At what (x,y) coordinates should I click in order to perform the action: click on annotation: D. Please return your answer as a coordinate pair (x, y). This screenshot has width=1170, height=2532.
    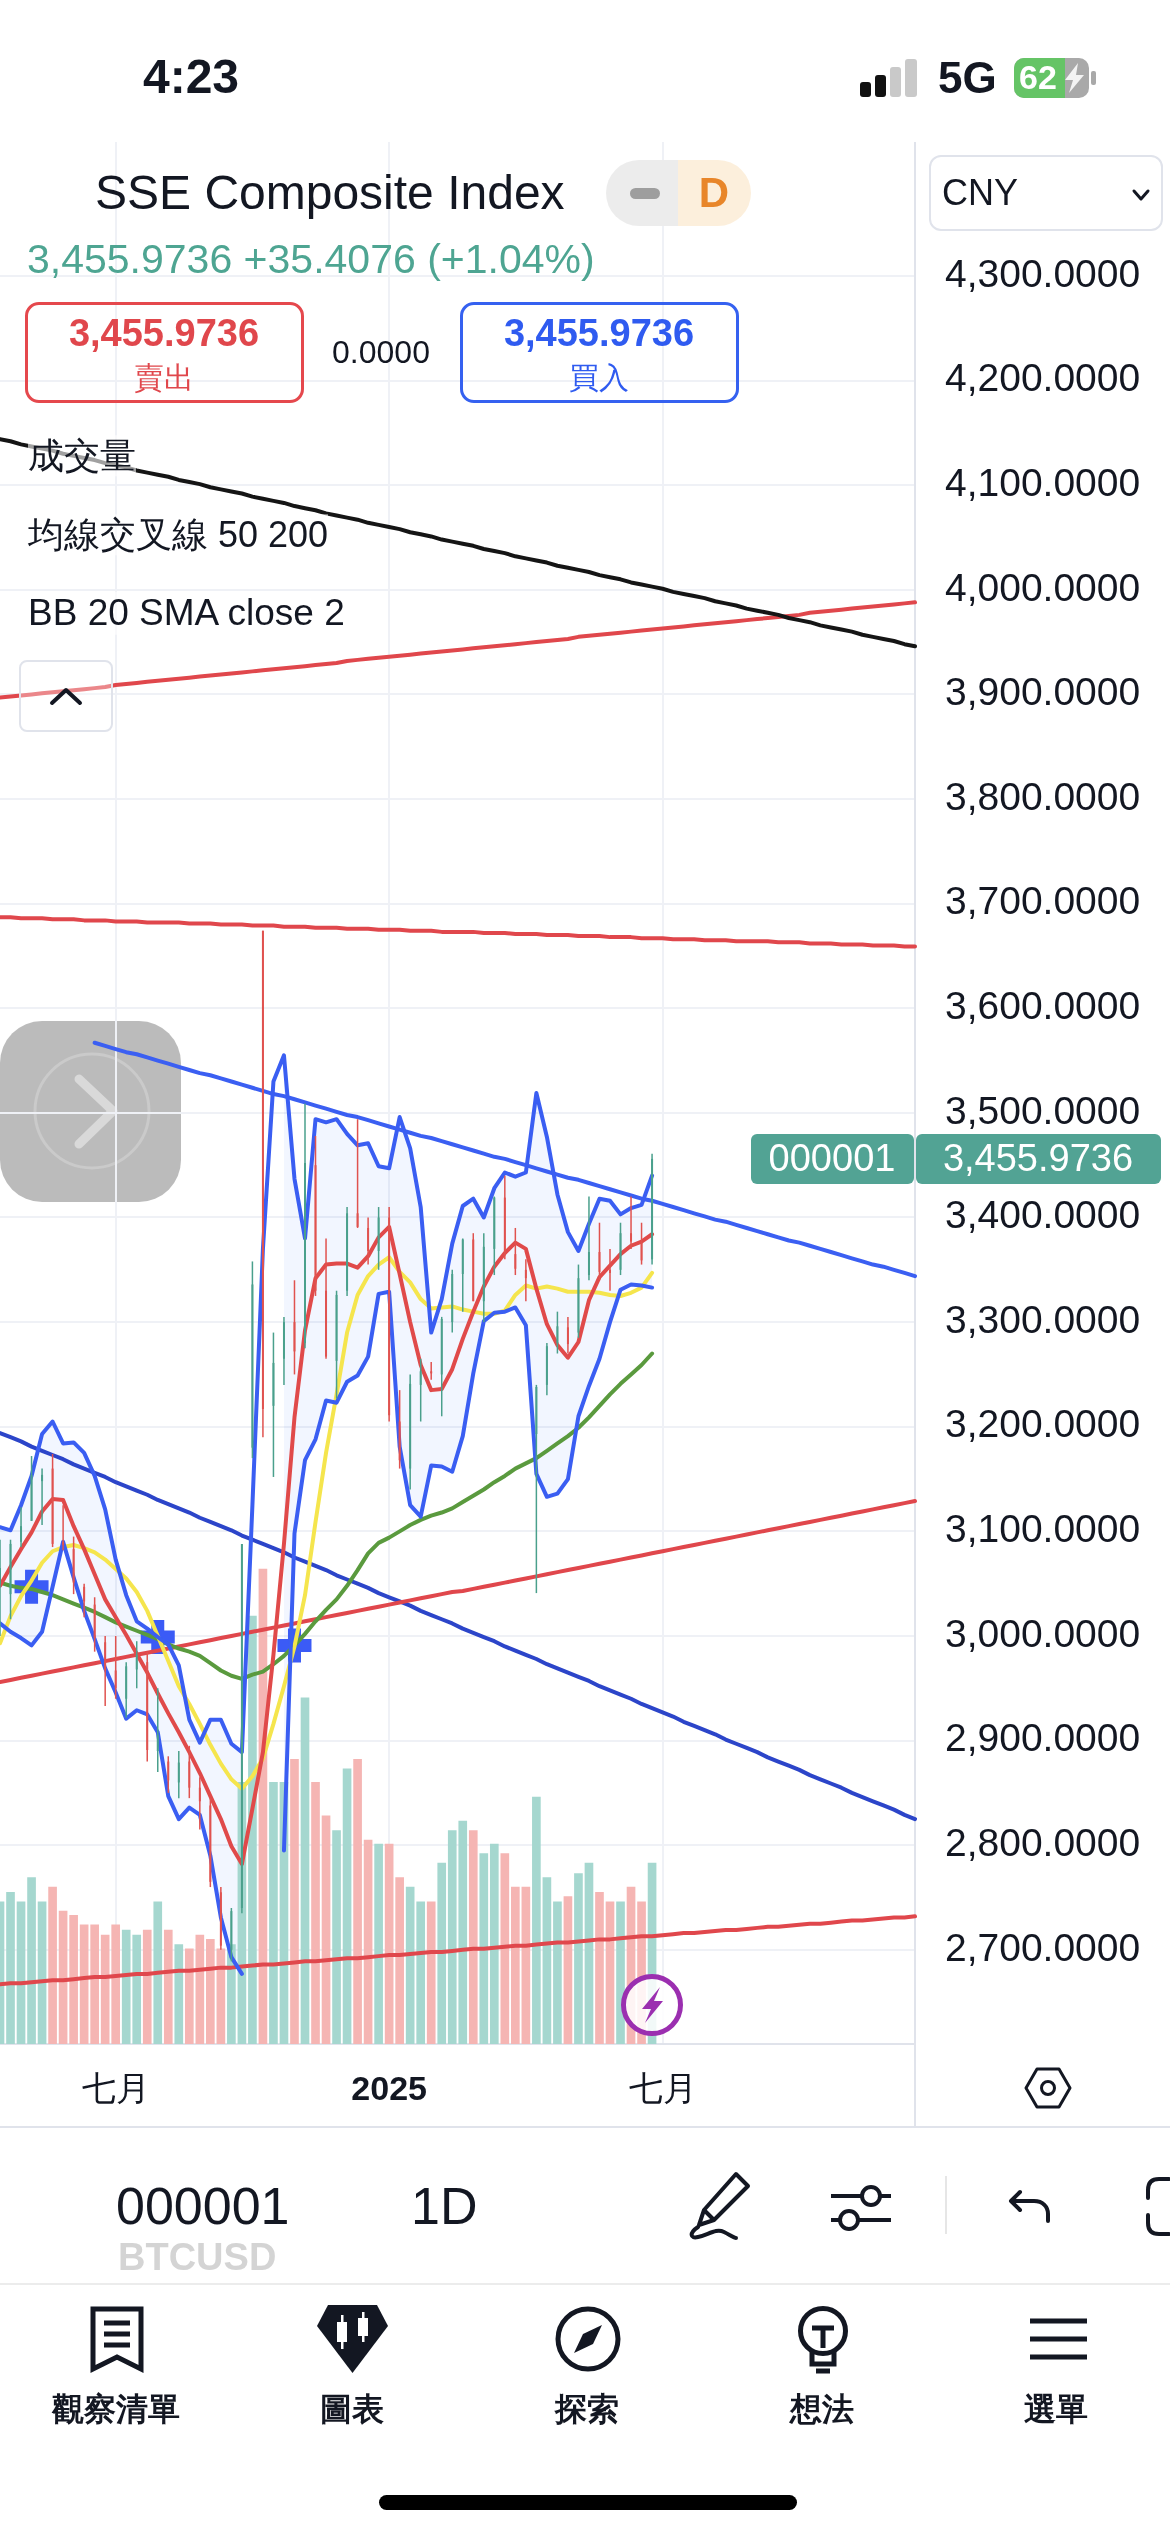
    Looking at the image, I should click on (714, 193).